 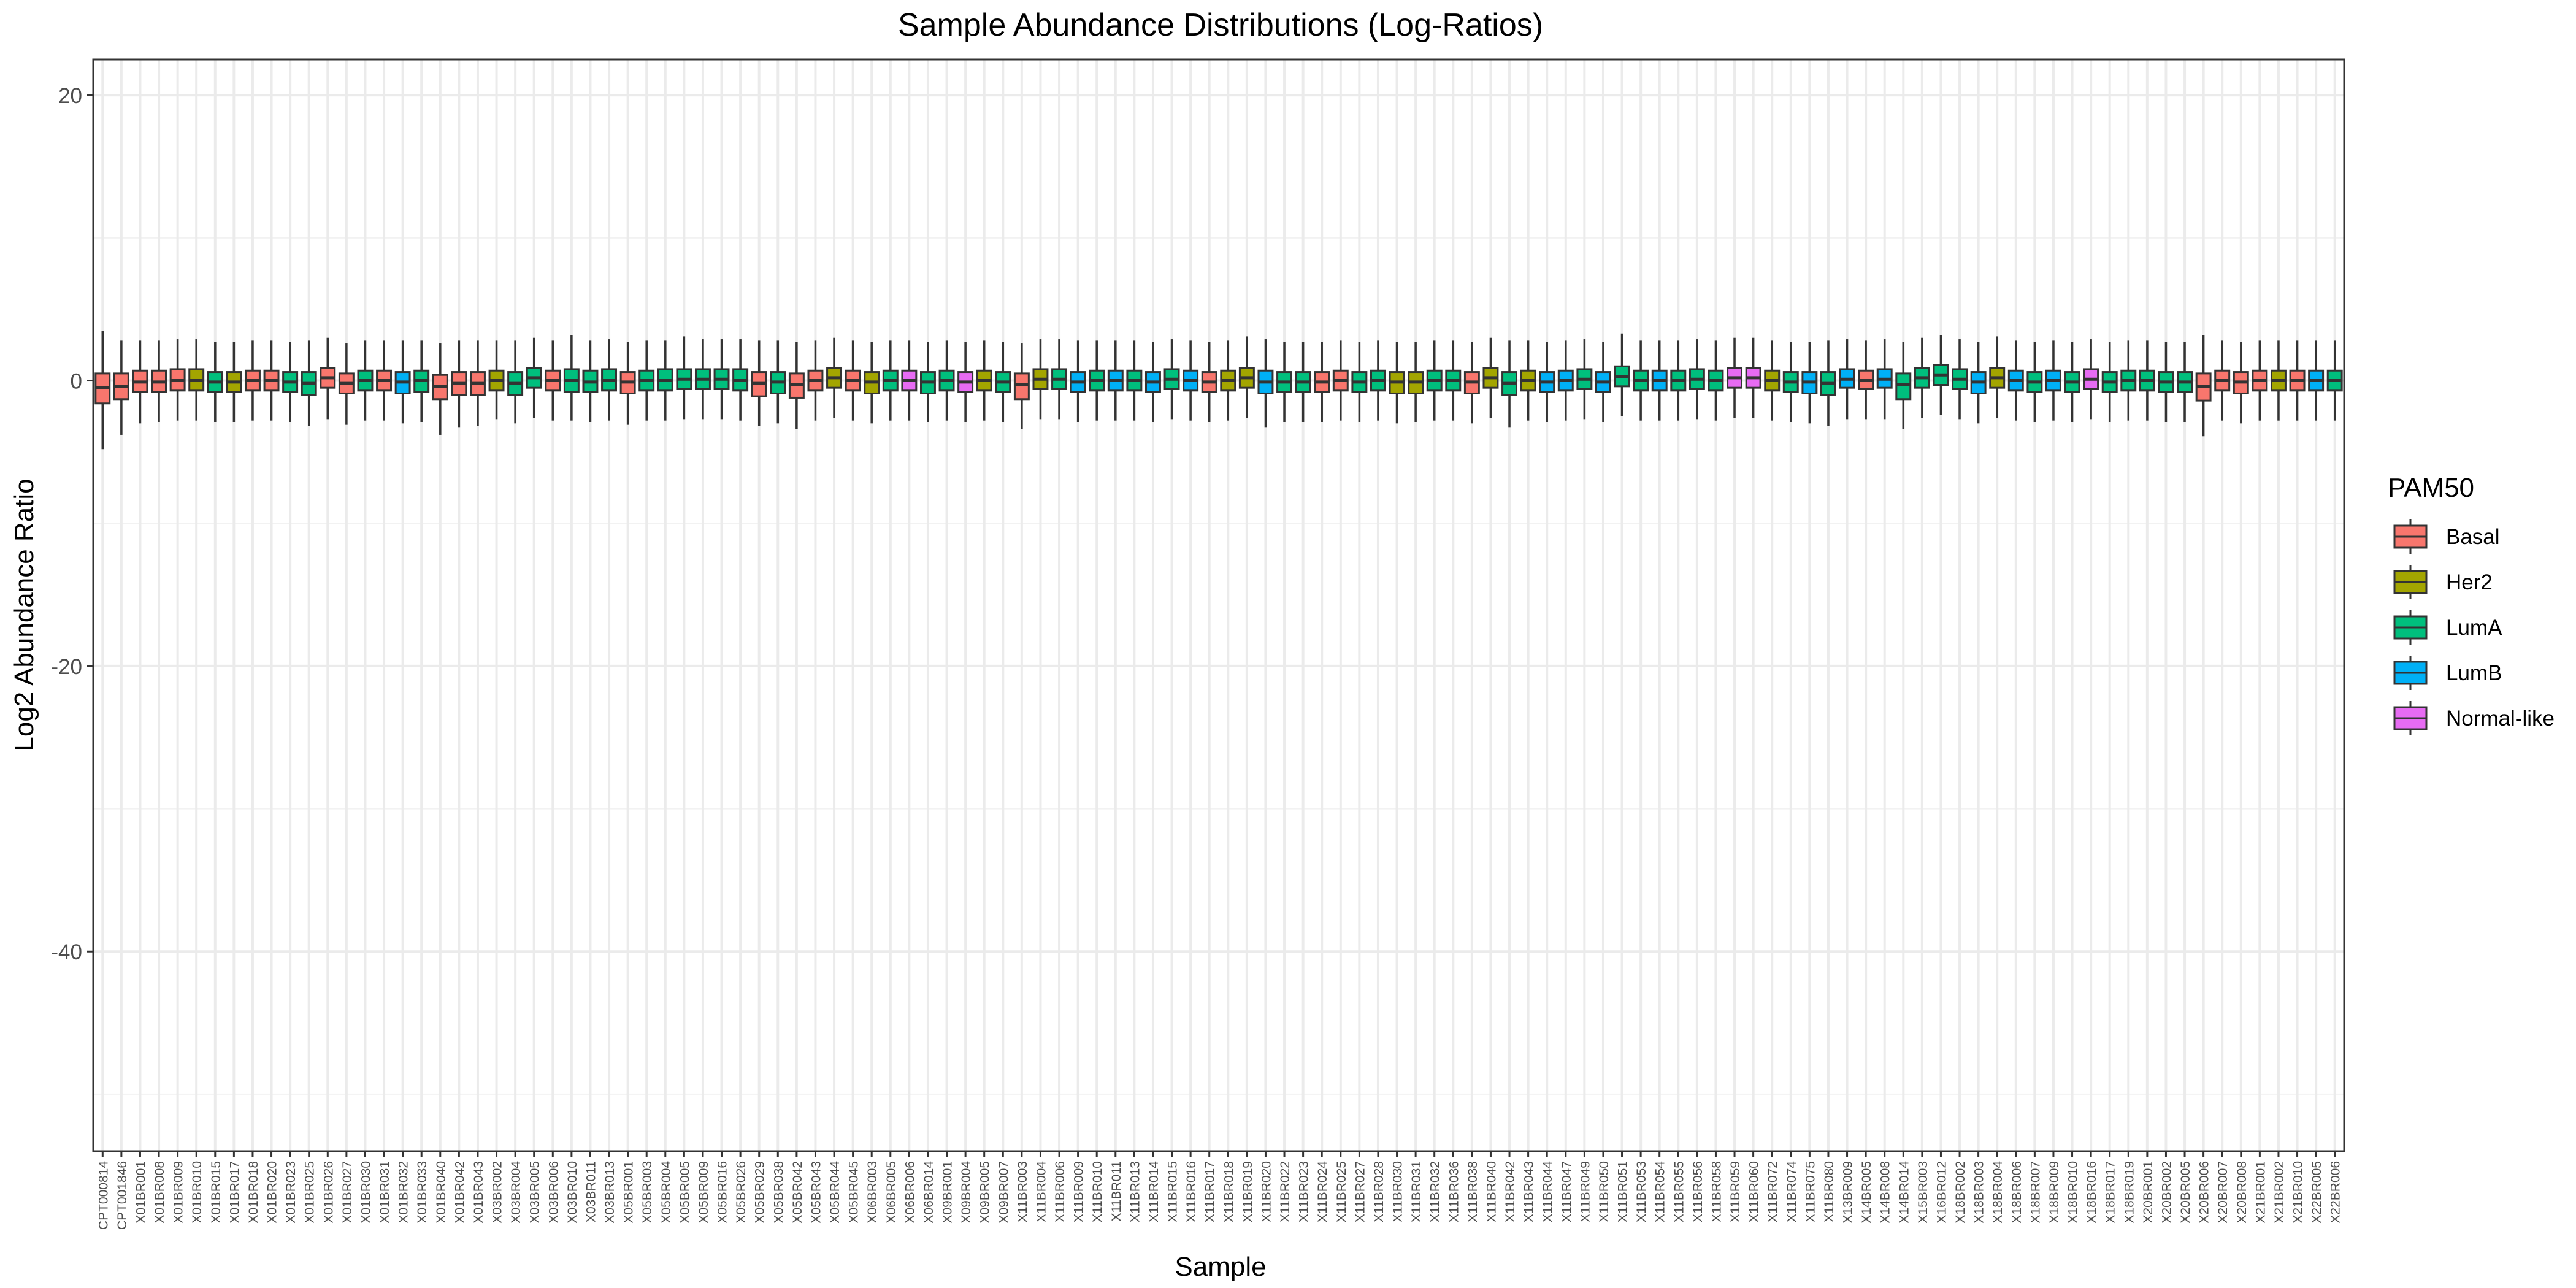 What do you see at coordinates (1641, 380) in the screenshot?
I see `box-X11BR053` at bounding box center [1641, 380].